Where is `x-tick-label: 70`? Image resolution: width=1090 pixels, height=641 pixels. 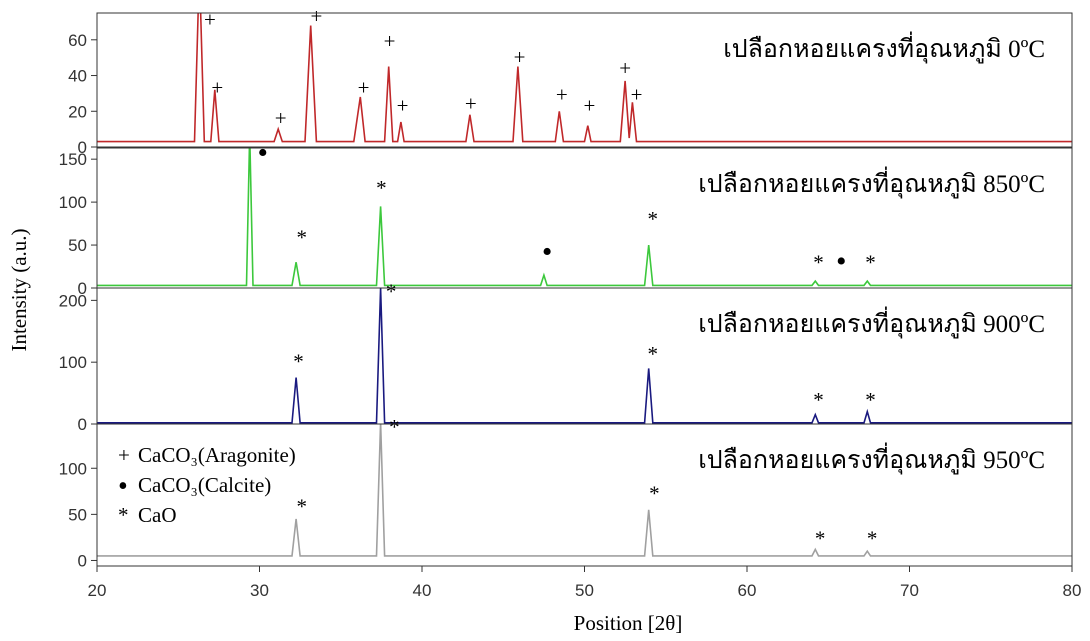
x-tick-label: 70 is located at coordinates (909, 590).